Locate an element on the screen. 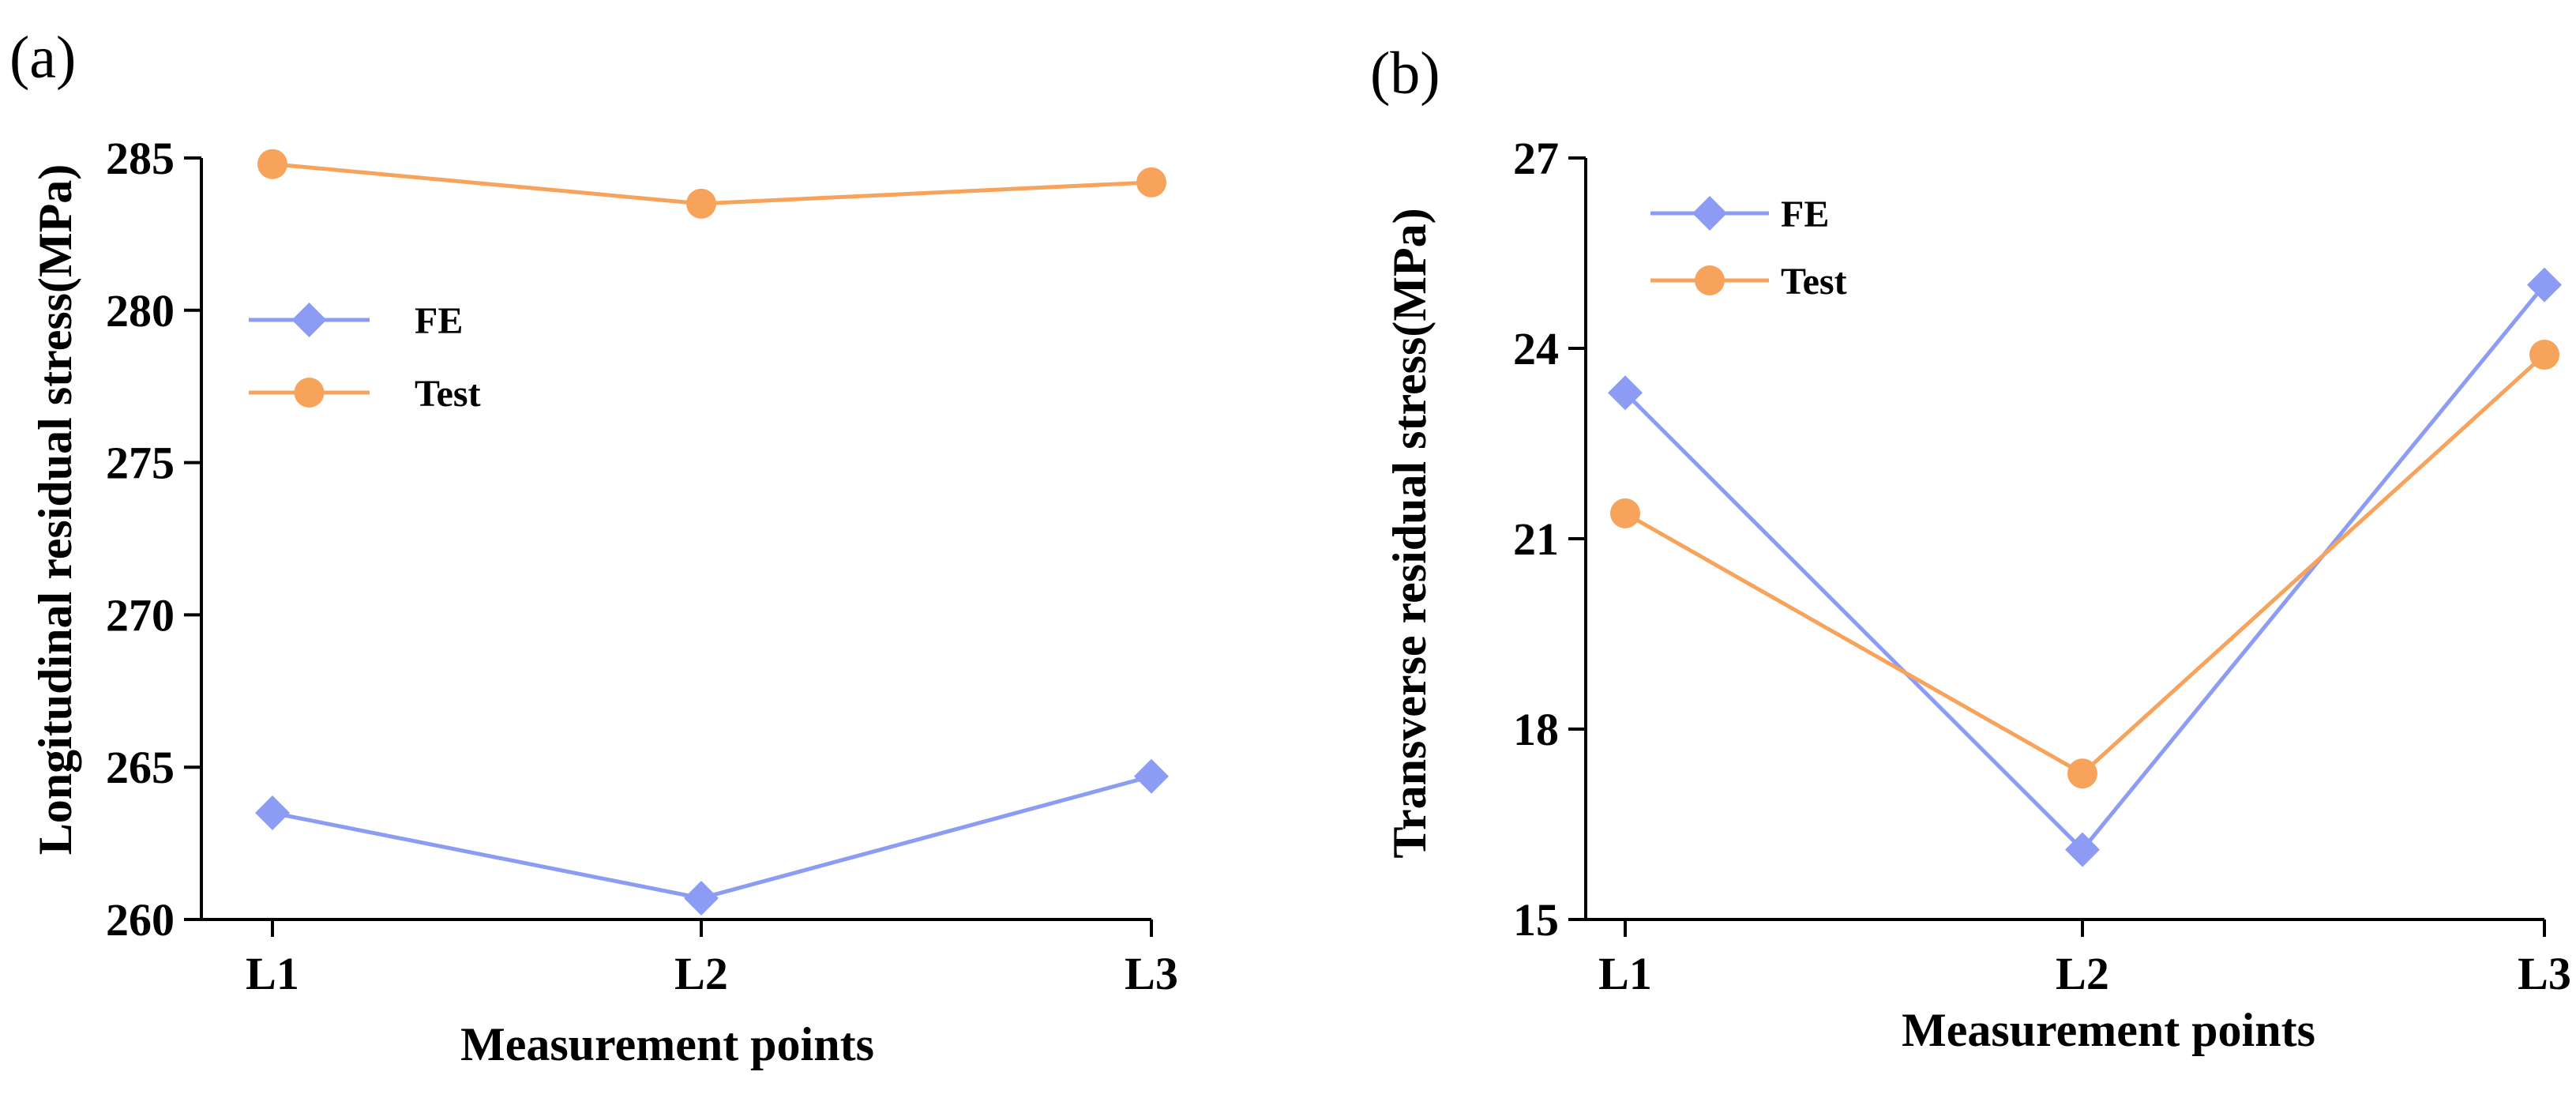 The width and height of the screenshot is (2576, 1098). panel-b-label: (b) is located at coordinates (1405, 73).